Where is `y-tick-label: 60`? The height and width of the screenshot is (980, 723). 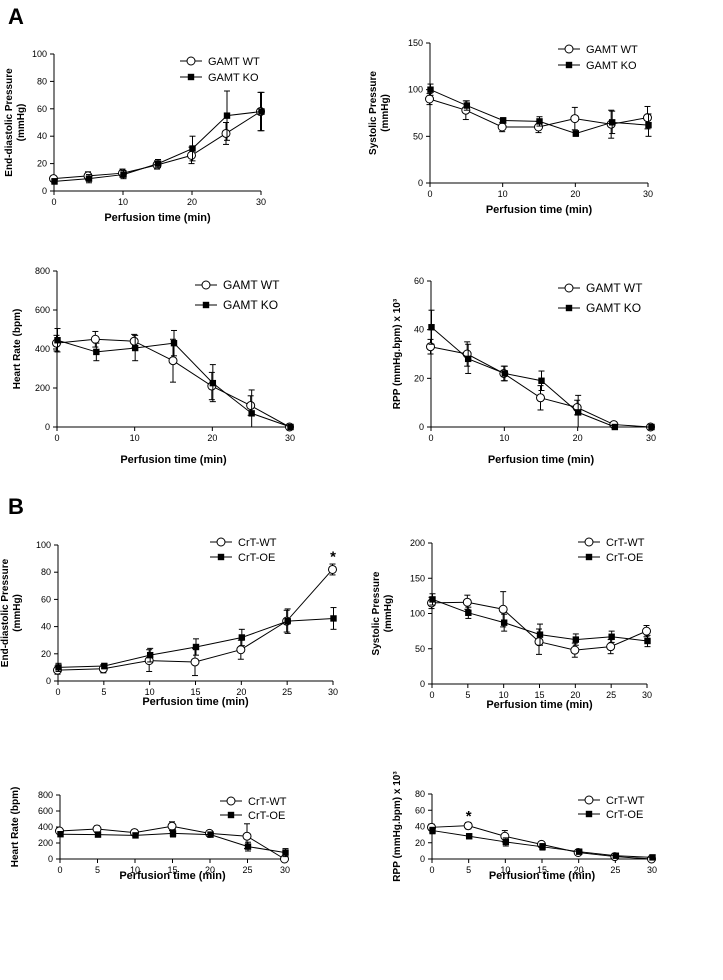
y-tick-label: 60 is located at coordinates (46, 599).